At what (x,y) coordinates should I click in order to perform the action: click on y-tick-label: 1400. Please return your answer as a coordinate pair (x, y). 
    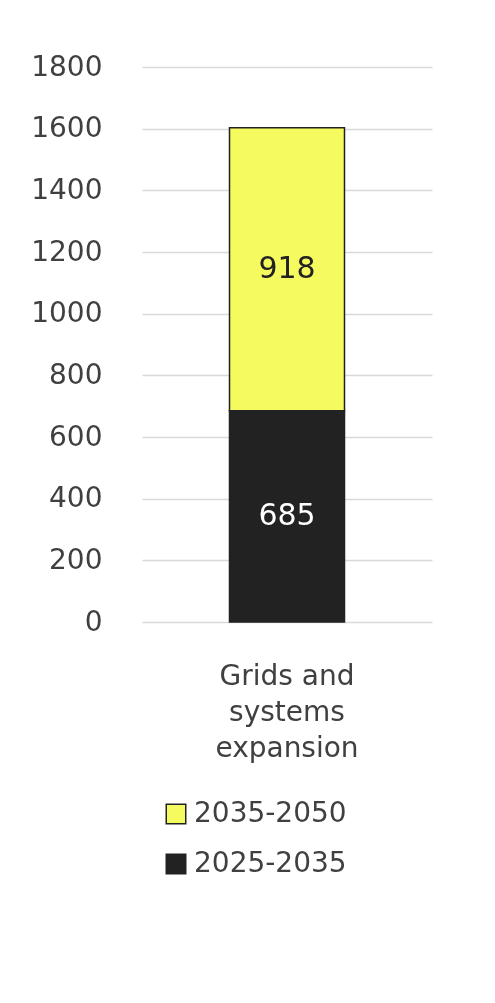
    Looking at the image, I should click on (67, 189).